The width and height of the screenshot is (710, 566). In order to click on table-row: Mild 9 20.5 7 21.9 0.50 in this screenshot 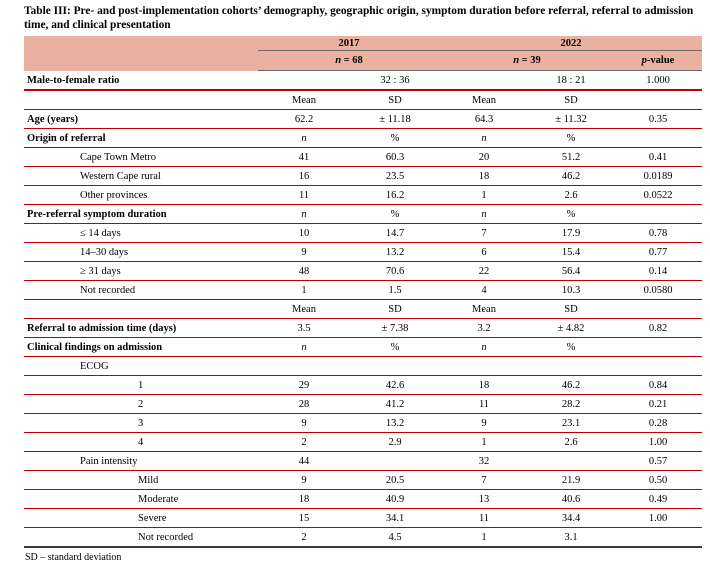, I will do `click(363, 480)`.